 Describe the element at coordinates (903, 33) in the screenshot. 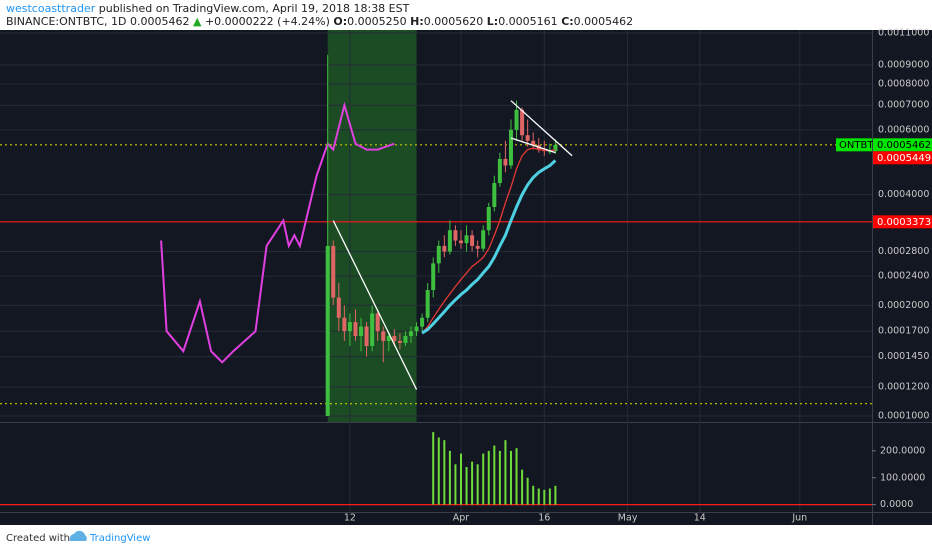

I see `y-tick-label: 0.0011000` at that location.